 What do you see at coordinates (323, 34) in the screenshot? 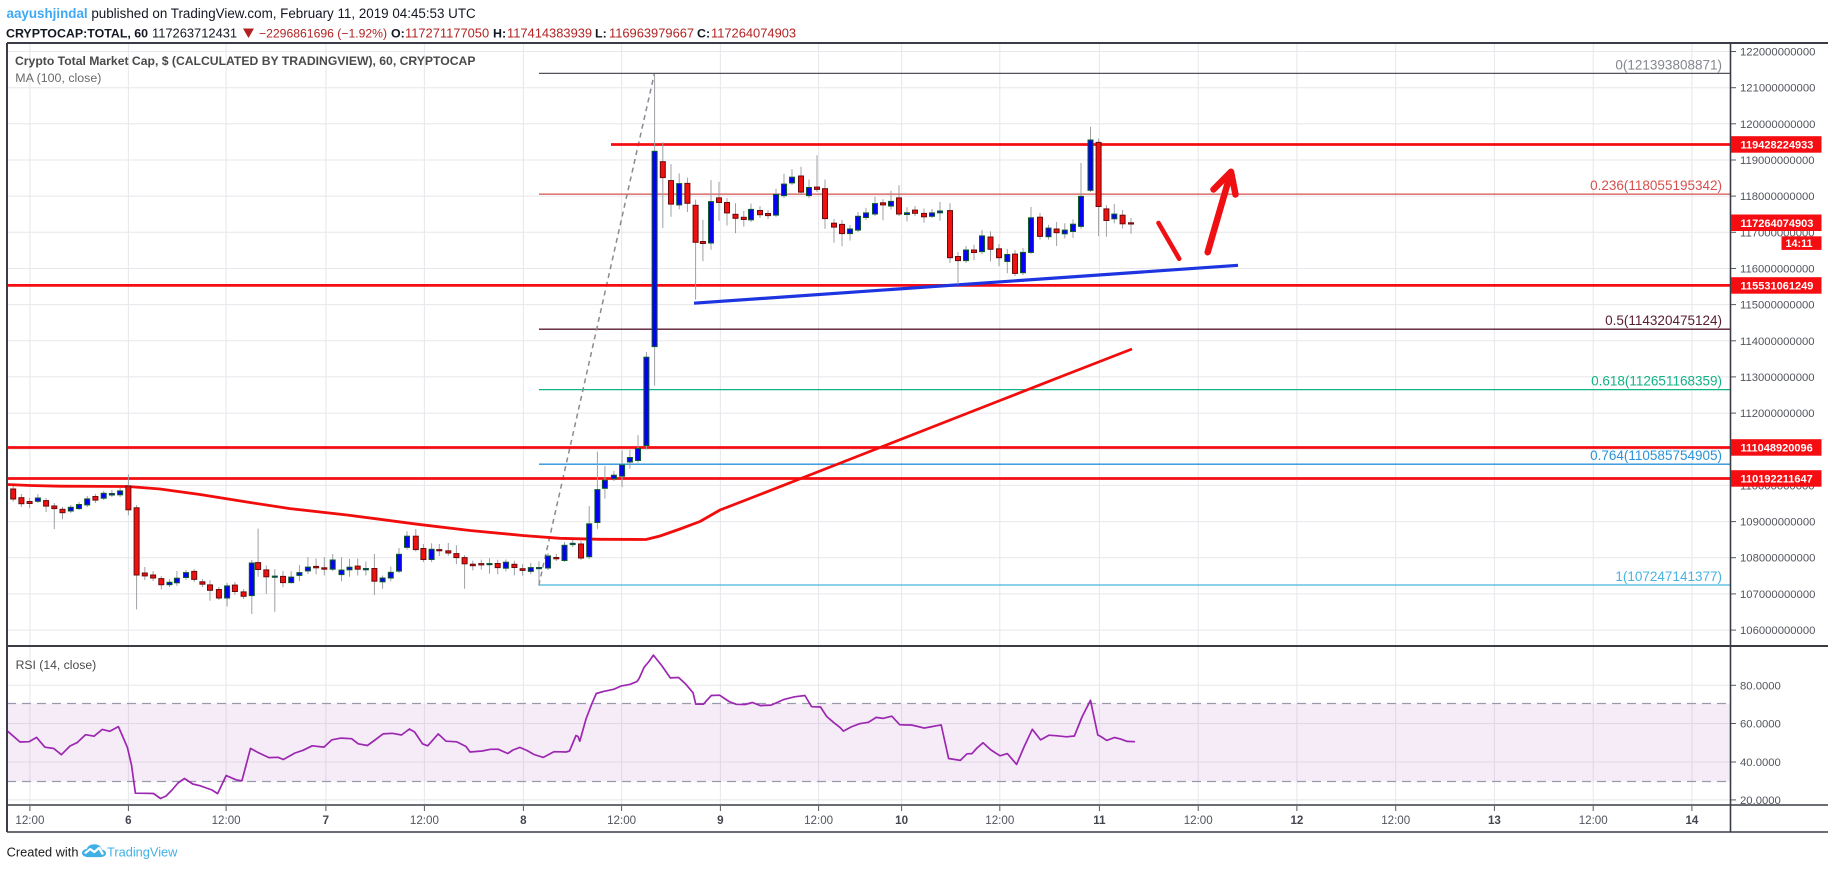
I see `svg-text: −2296861696 (−1.92%)` at bounding box center [323, 34].